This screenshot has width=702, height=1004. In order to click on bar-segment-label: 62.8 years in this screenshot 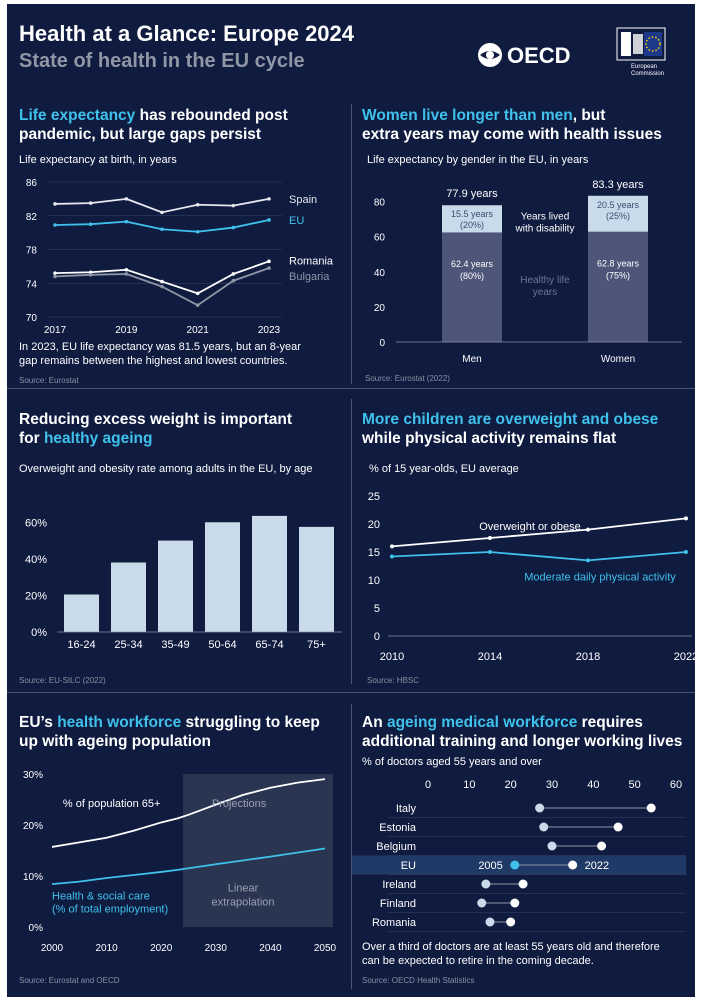, I will do `click(618, 264)`.